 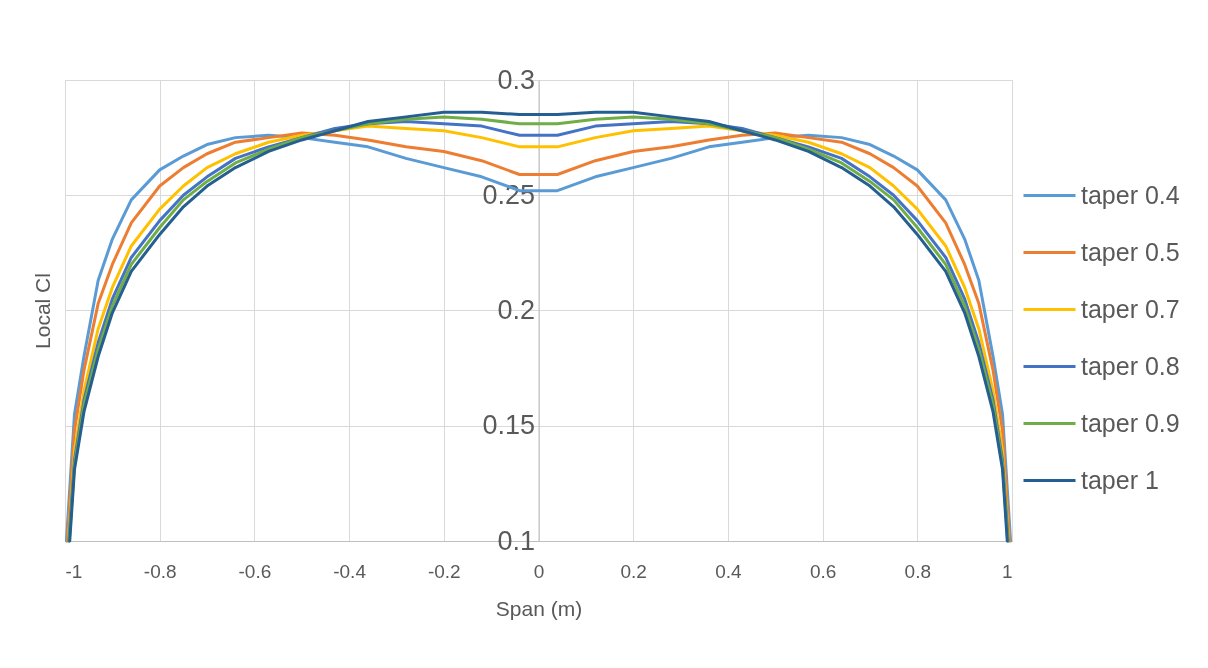 I want to click on x-axis-title: Span (m), so click(x=539, y=608).